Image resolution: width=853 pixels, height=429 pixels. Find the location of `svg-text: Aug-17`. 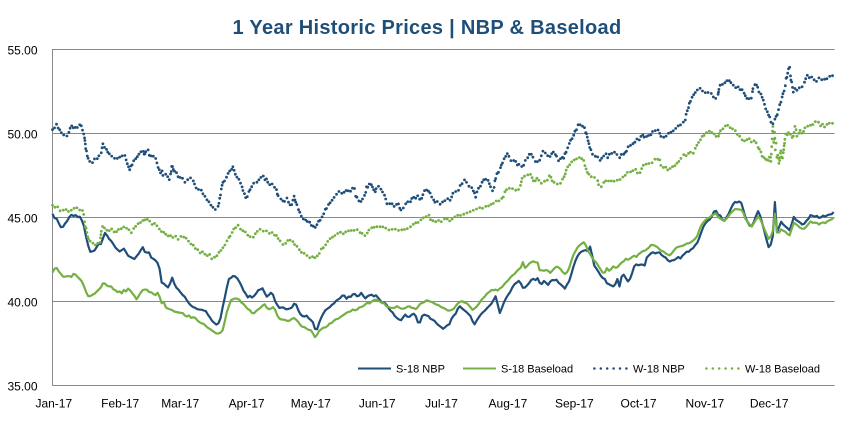

svg-text: Aug-17 is located at coordinates (508, 404).